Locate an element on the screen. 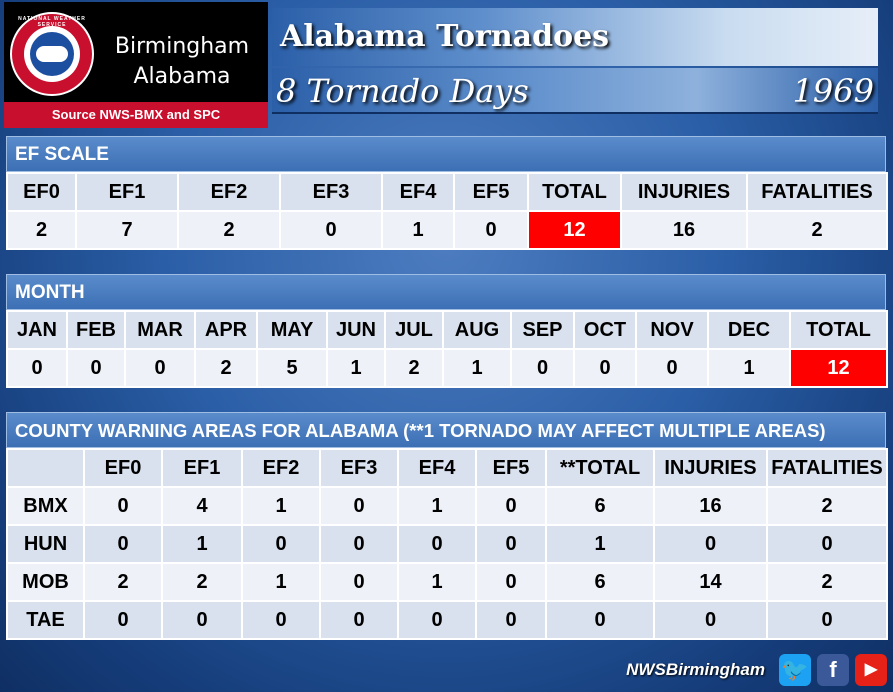 The image size is (893, 692). month-column-header: MAR is located at coordinates (160, 330).